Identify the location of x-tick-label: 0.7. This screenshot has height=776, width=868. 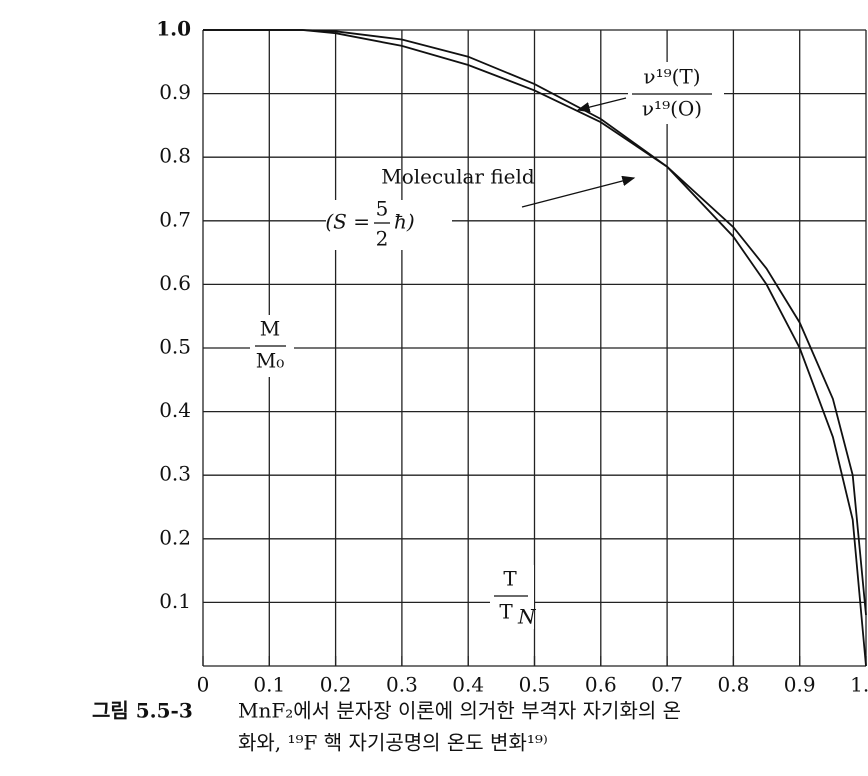
(667, 685).